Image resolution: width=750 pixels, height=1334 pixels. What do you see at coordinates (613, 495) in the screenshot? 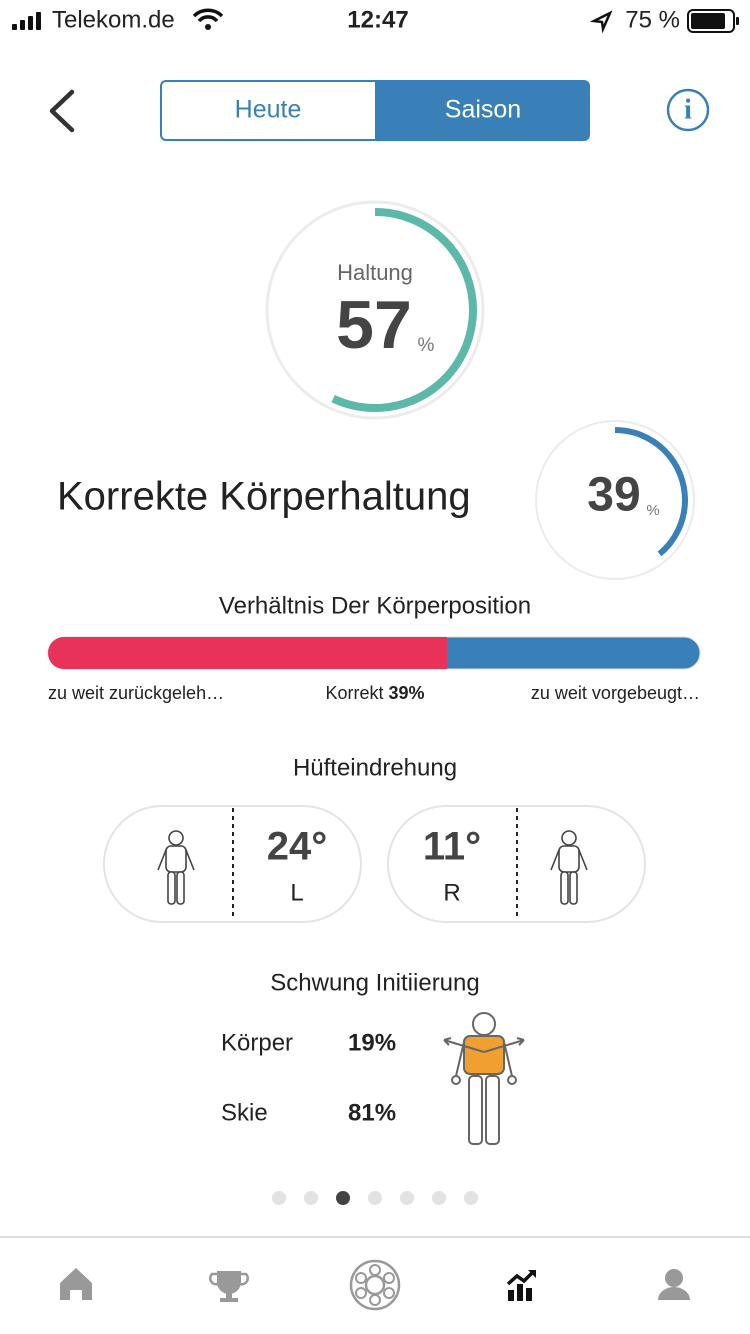
I see `gauge-value: 39` at bounding box center [613, 495].